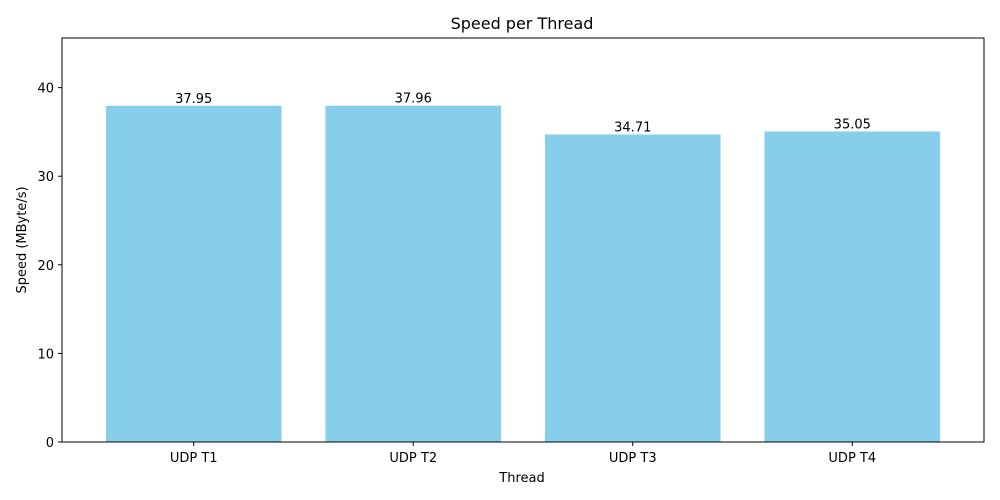  I want to click on chart-title: Speed per Thread, so click(522, 23).